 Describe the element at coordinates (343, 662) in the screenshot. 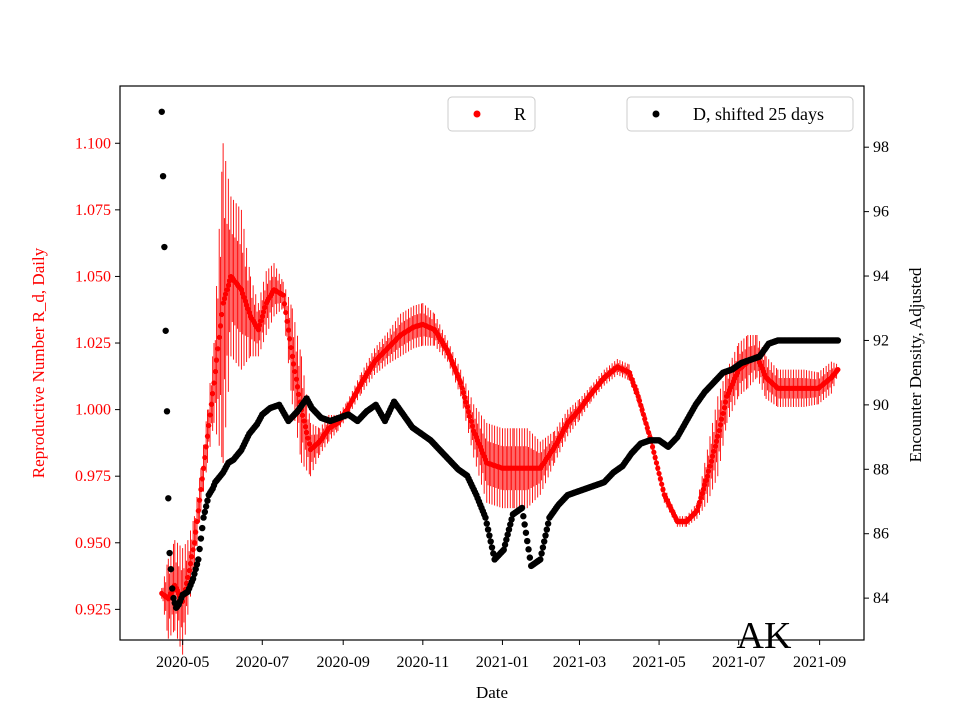

I see `x-tick-label: 2020-09` at that location.